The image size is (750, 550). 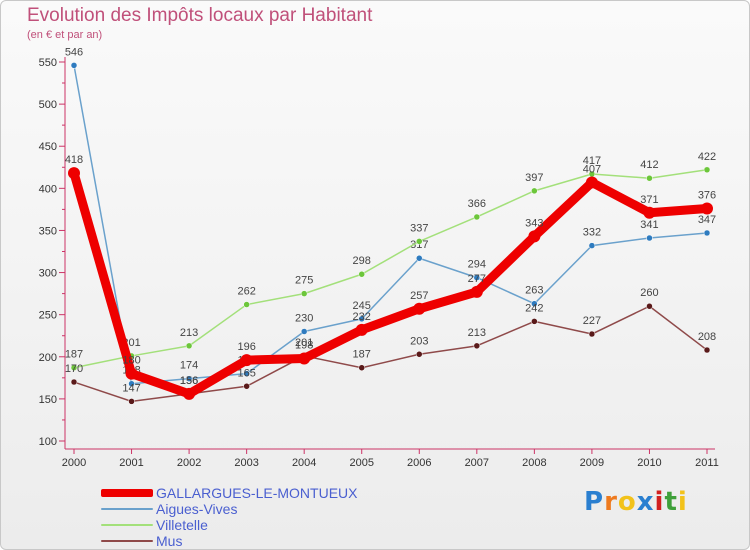 What do you see at coordinates (127, 525) in the screenshot?
I see `legend-swatch-villetelle` at bounding box center [127, 525].